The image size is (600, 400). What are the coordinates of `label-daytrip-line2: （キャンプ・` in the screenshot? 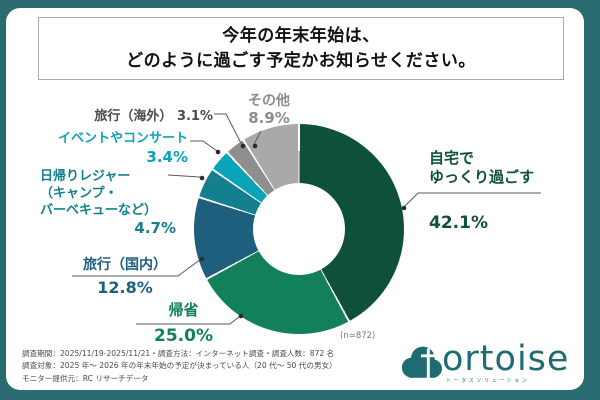 It's located at (79, 193).